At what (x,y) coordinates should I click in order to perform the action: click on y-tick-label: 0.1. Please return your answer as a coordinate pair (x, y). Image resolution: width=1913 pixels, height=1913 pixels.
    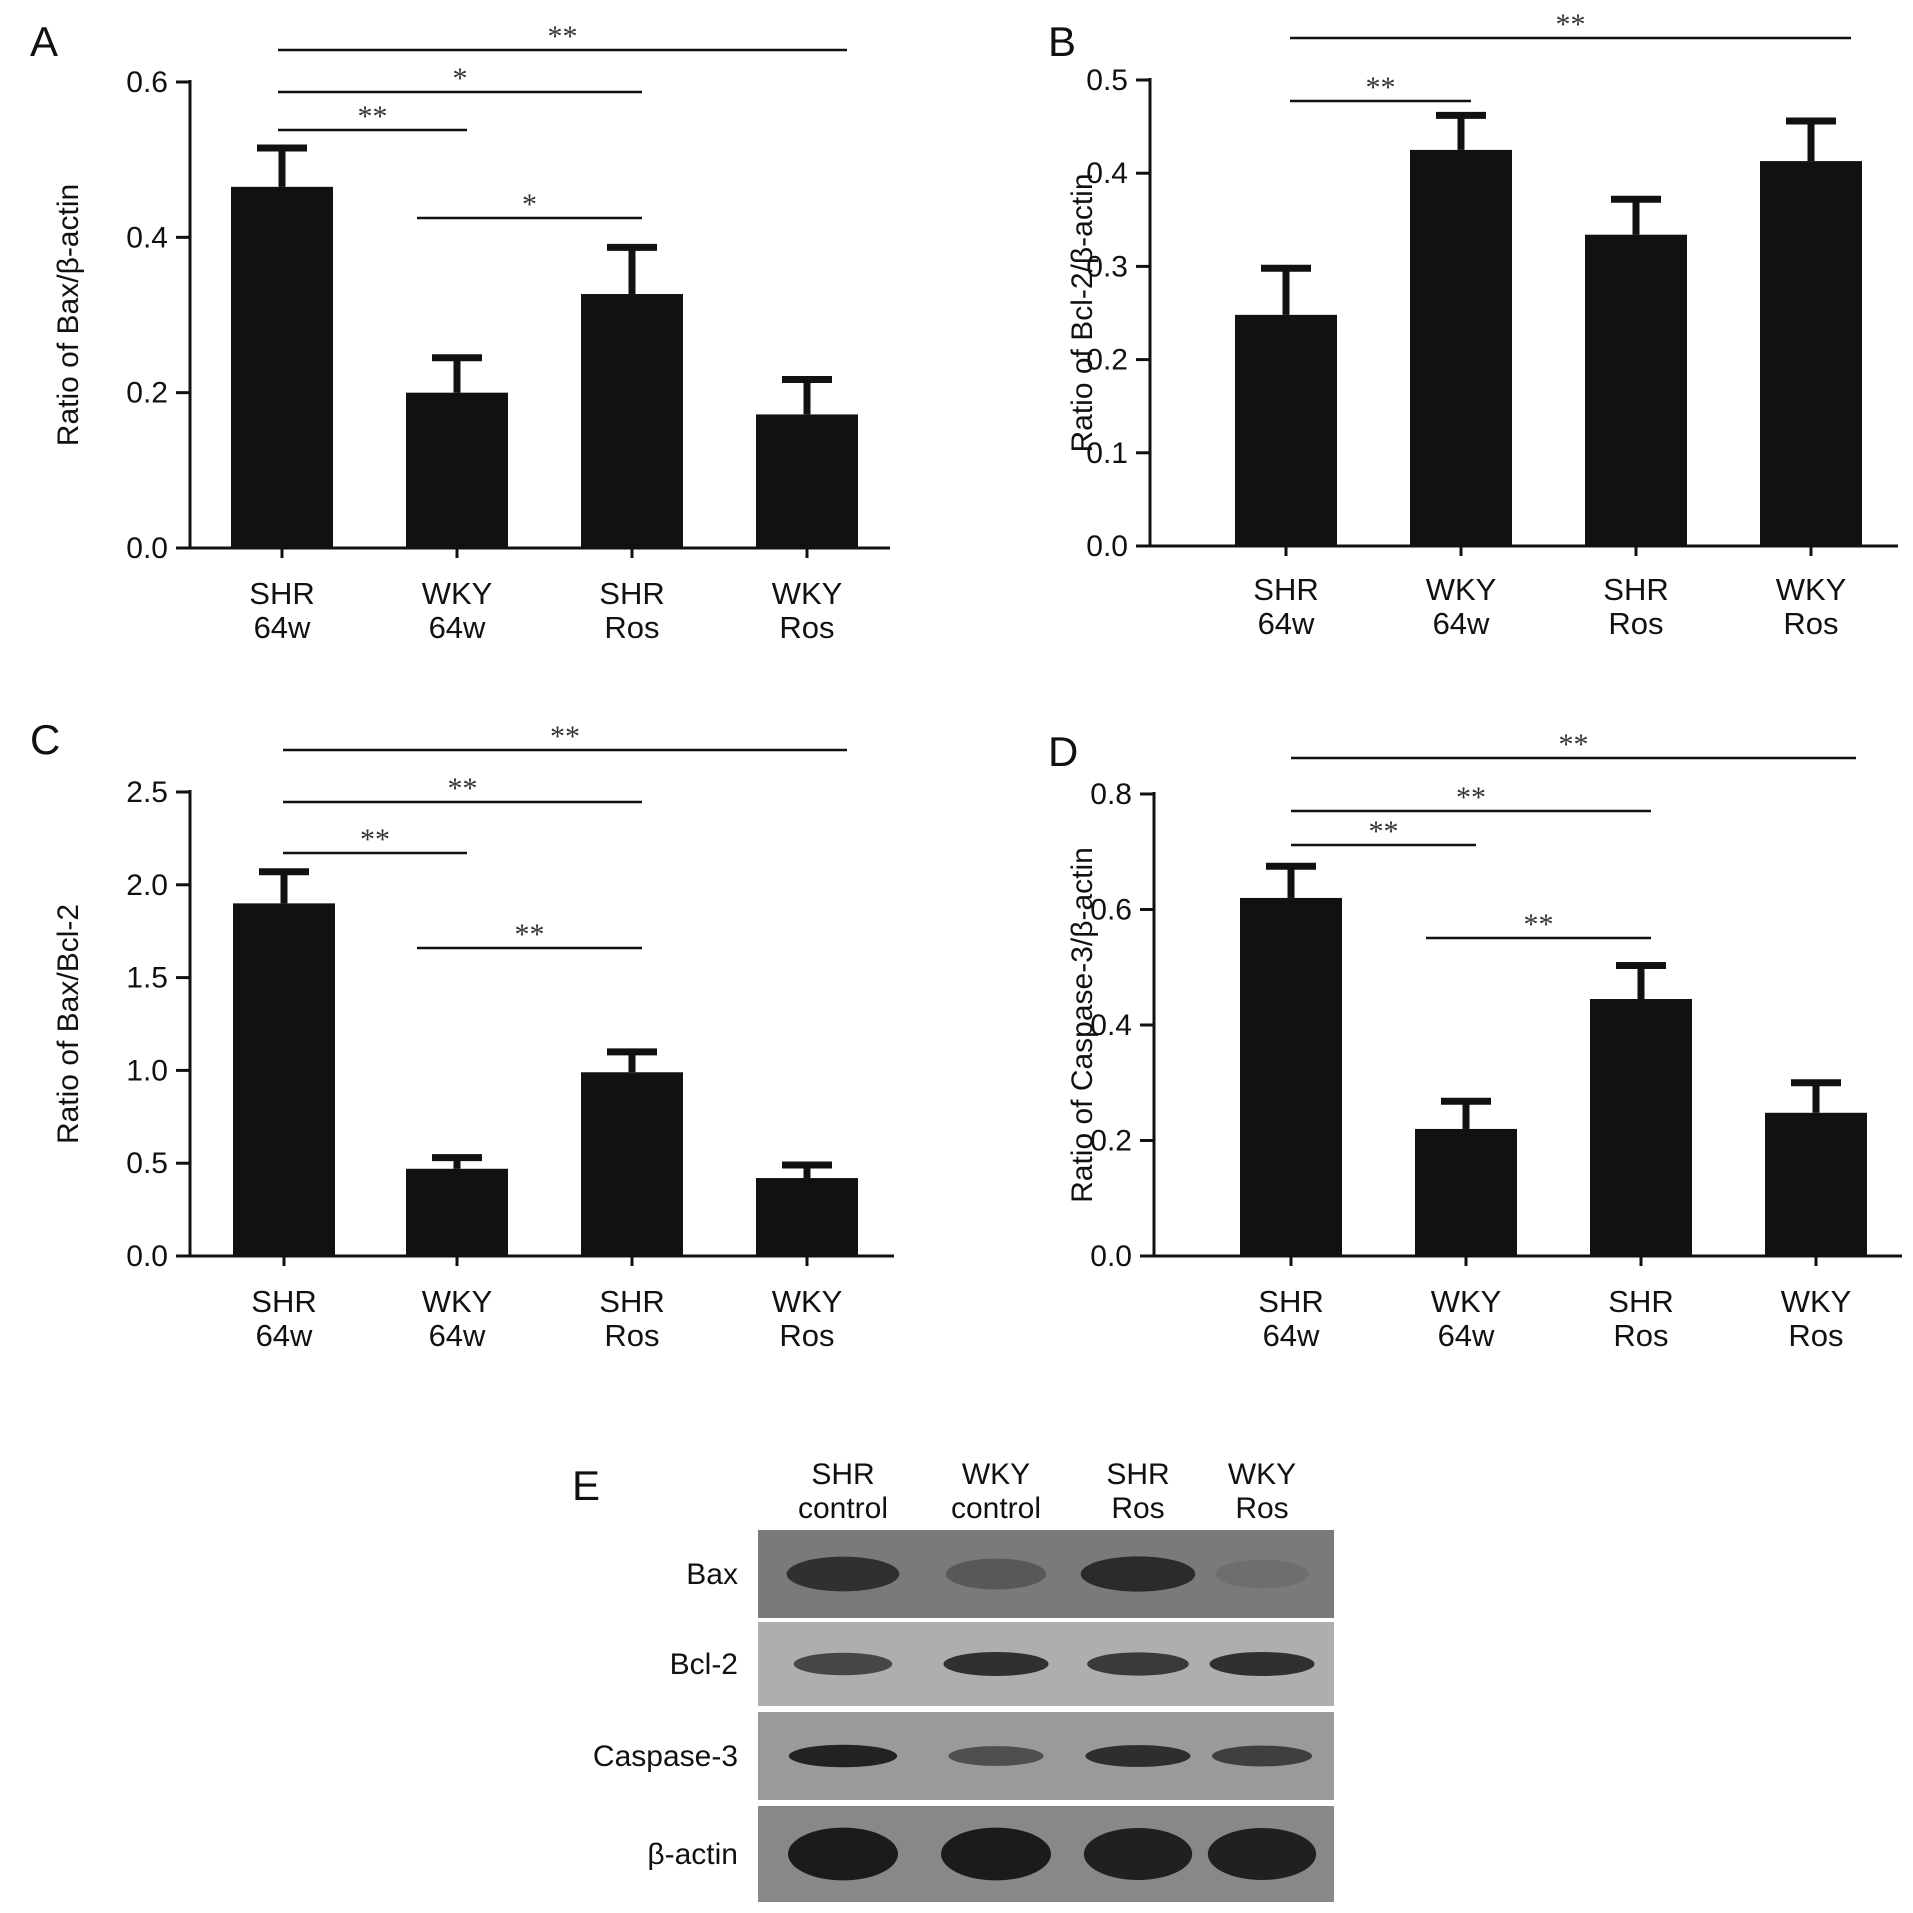
    Looking at the image, I should click on (1107, 453).